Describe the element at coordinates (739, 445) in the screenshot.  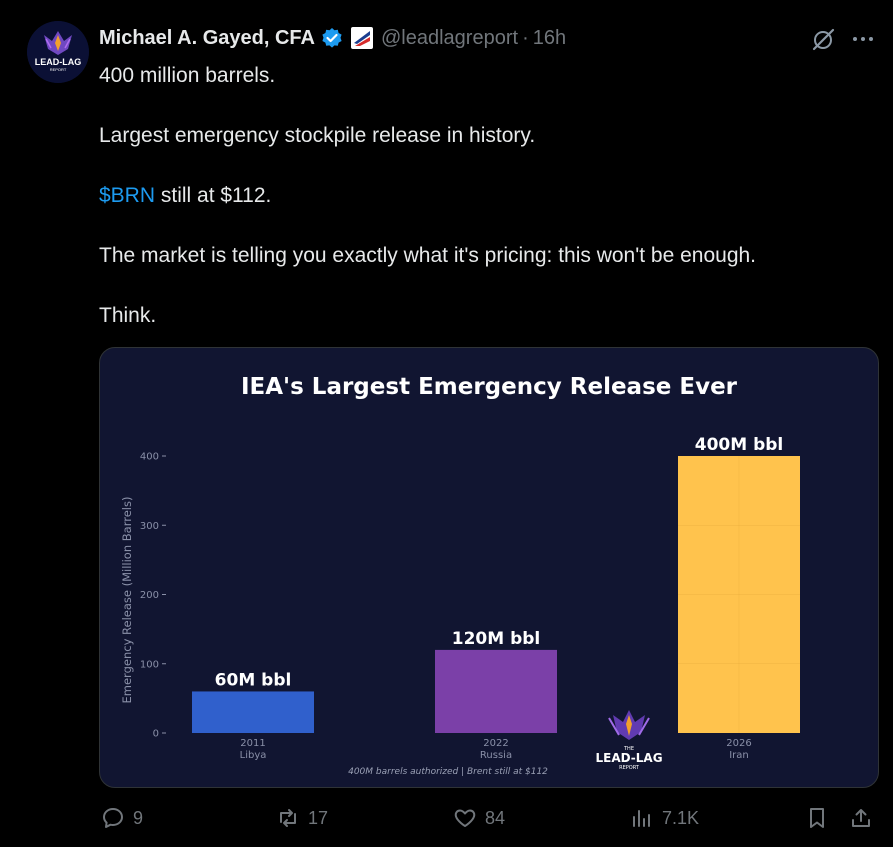
I see `data-label: 400M bbl` at that location.